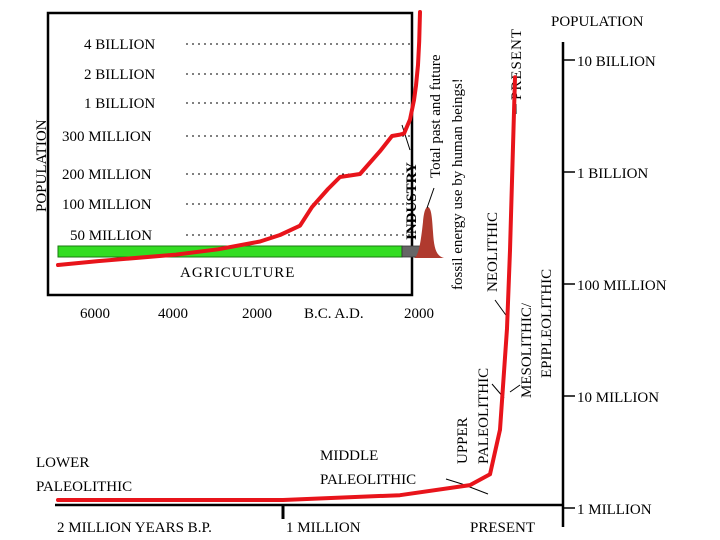 The image size is (720, 540). Describe the element at coordinates (493, 252) in the screenshot. I see `era-label-neolithic: NEOLITHIC` at that location.